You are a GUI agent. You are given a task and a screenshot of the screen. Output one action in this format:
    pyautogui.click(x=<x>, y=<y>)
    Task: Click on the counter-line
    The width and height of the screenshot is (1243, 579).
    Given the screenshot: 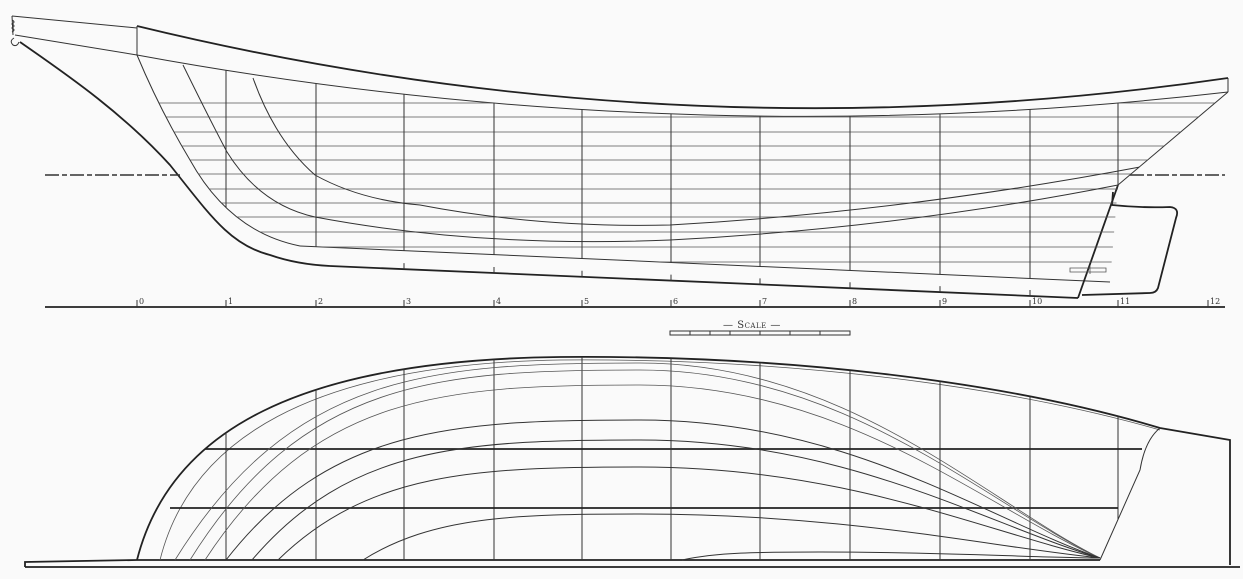 What is the action you would take?
    pyautogui.click(x=1173, y=138)
    